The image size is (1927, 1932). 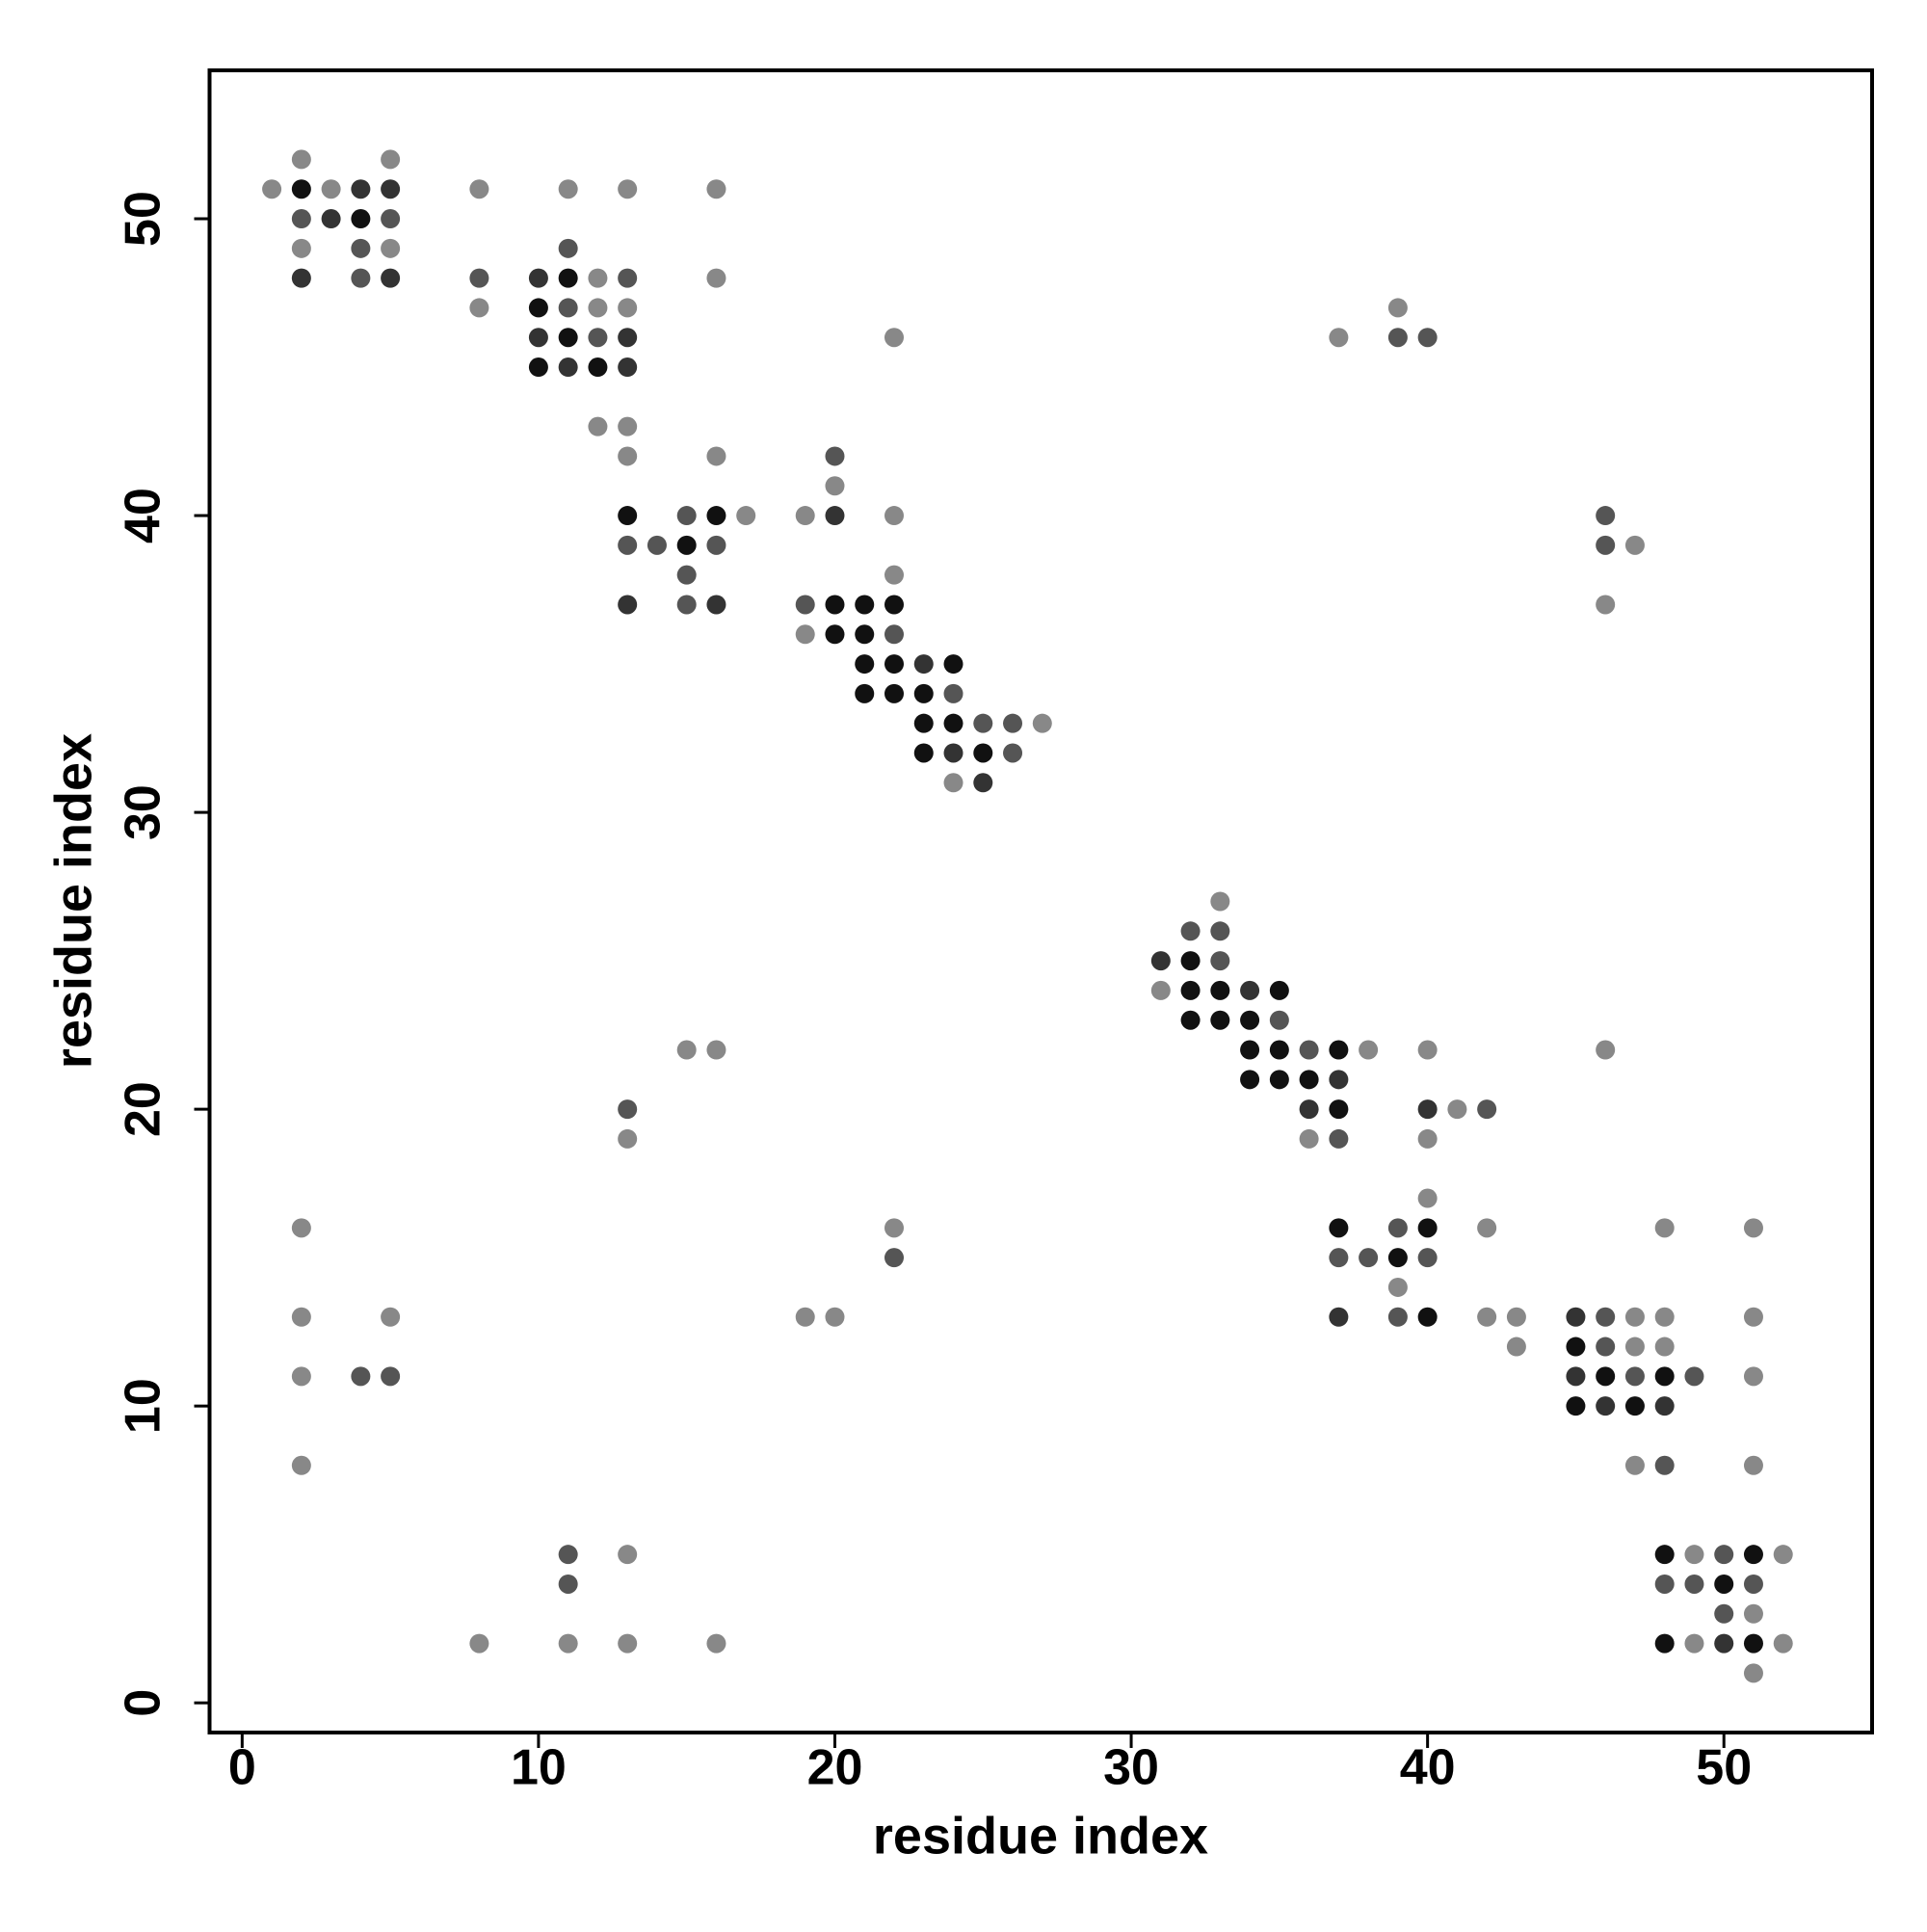 What do you see at coordinates (144, 219) in the screenshot?
I see `y-tick-label: 50` at bounding box center [144, 219].